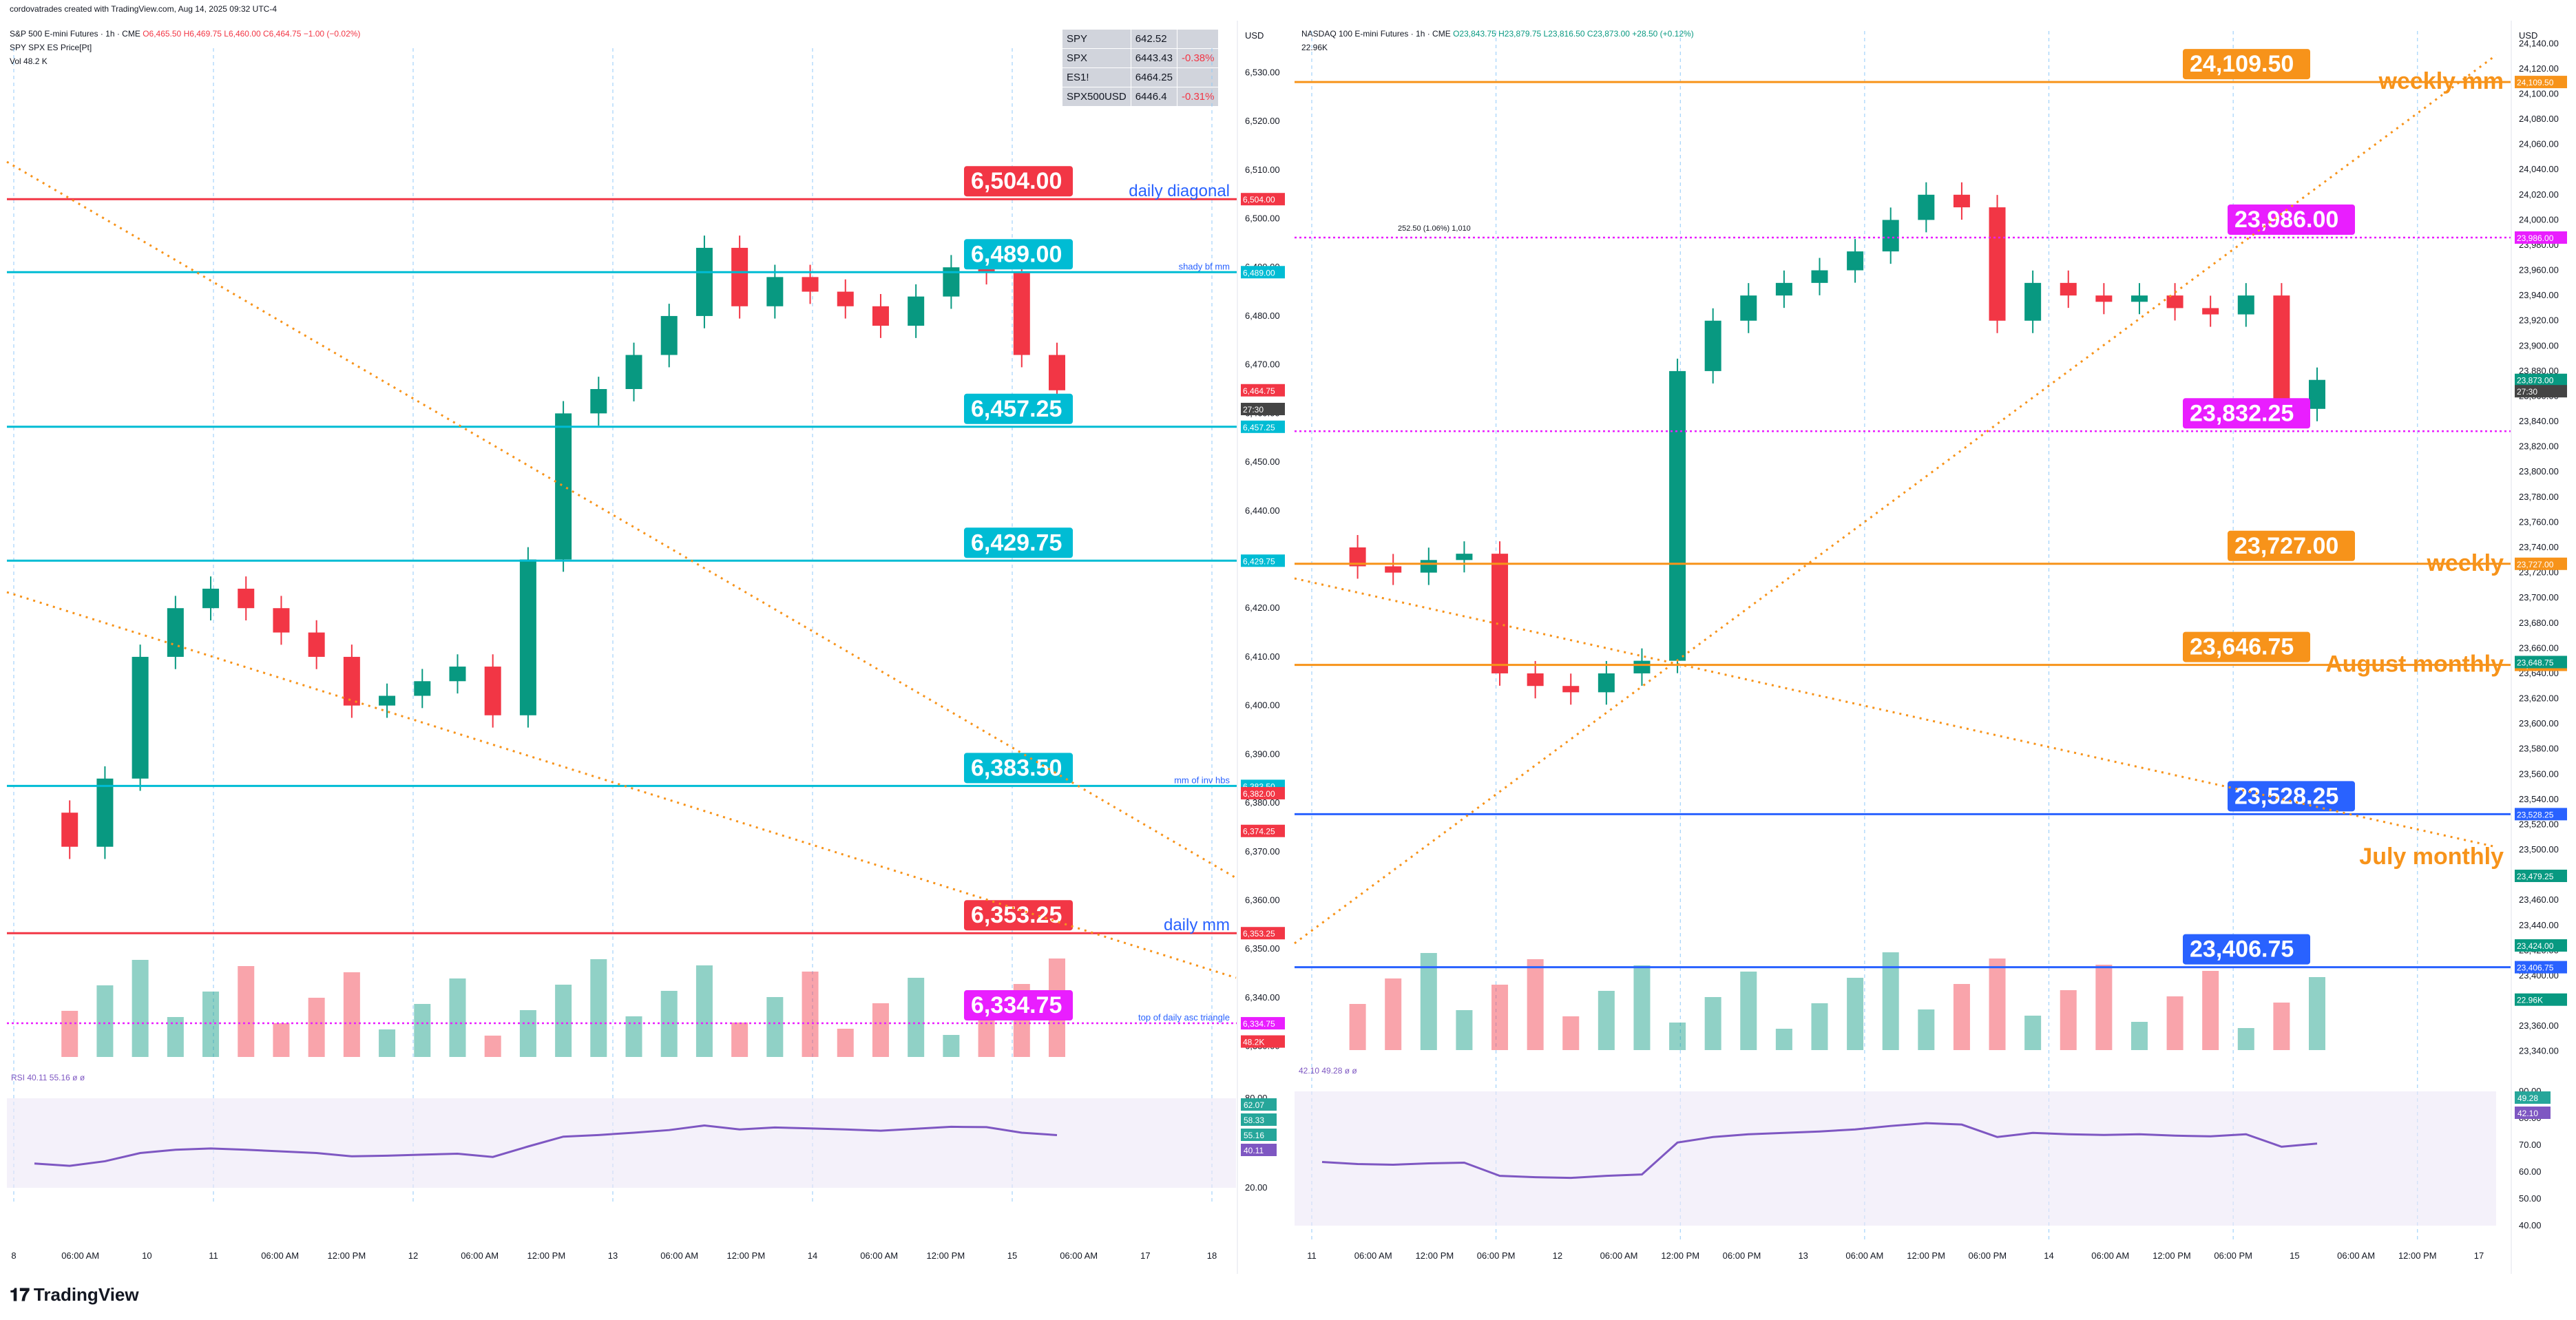 The image size is (2576, 1320). Describe the element at coordinates (1262, 462) in the screenshot. I see `left-price-tick: 6,450.00` at that location.